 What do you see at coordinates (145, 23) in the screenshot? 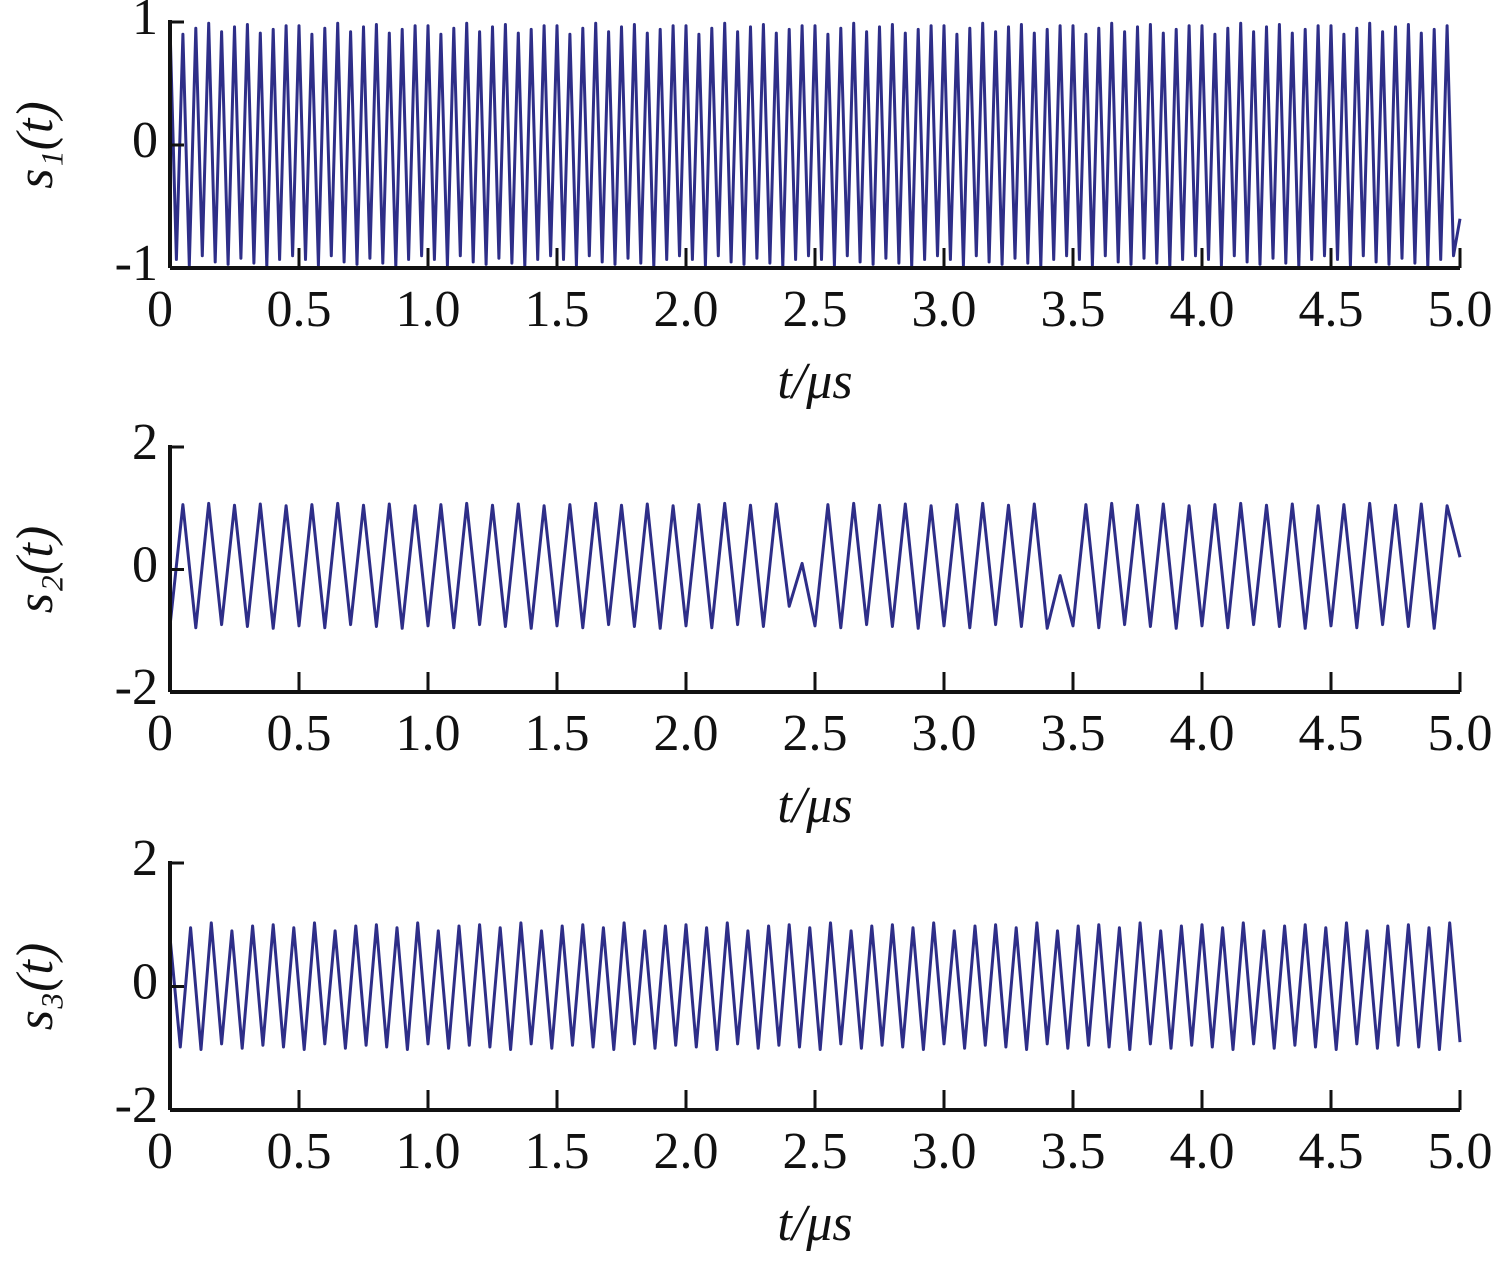
I see `y-tick-label: 1` at bounding box center [145, 23].